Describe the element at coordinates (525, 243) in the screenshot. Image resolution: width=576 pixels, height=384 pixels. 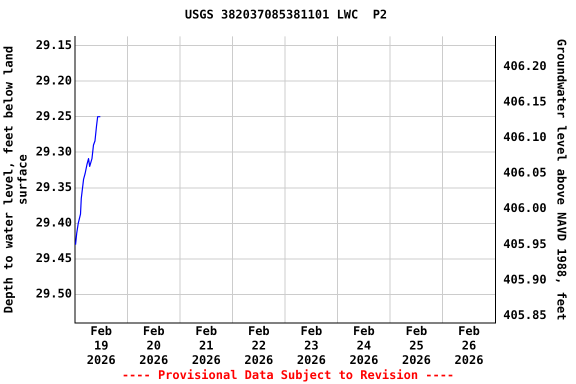
I see `y2-tick-label: 405.95` at that location.